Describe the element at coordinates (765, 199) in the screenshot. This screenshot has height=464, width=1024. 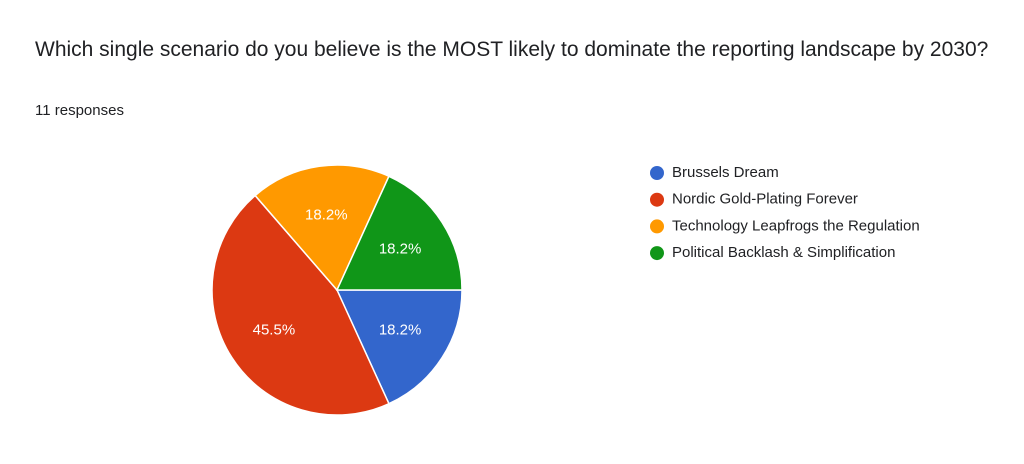
I see `legend-label: Nordic Gold-Plating Forever` at that location.